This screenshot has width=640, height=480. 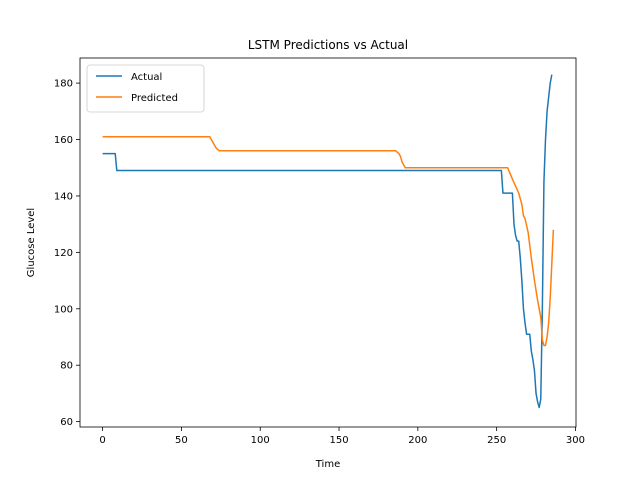 I want to click on x-tick-label: 0, so click(x=102, y=440).